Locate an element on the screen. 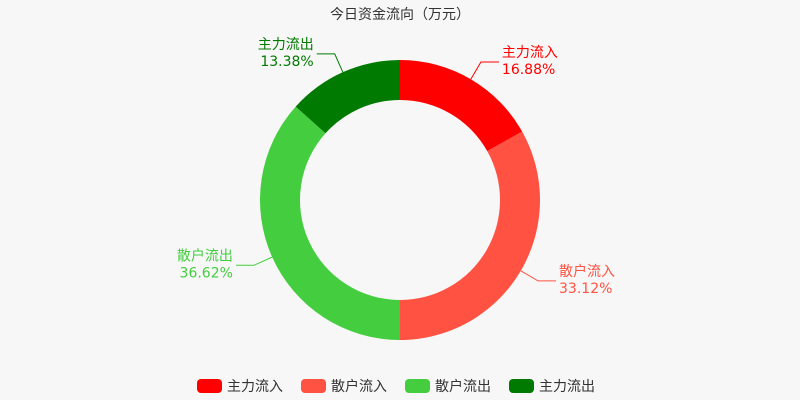 The height and width of the screenshot is (400, 800). value-label: 36.62% is located at coordinates (206, 273).